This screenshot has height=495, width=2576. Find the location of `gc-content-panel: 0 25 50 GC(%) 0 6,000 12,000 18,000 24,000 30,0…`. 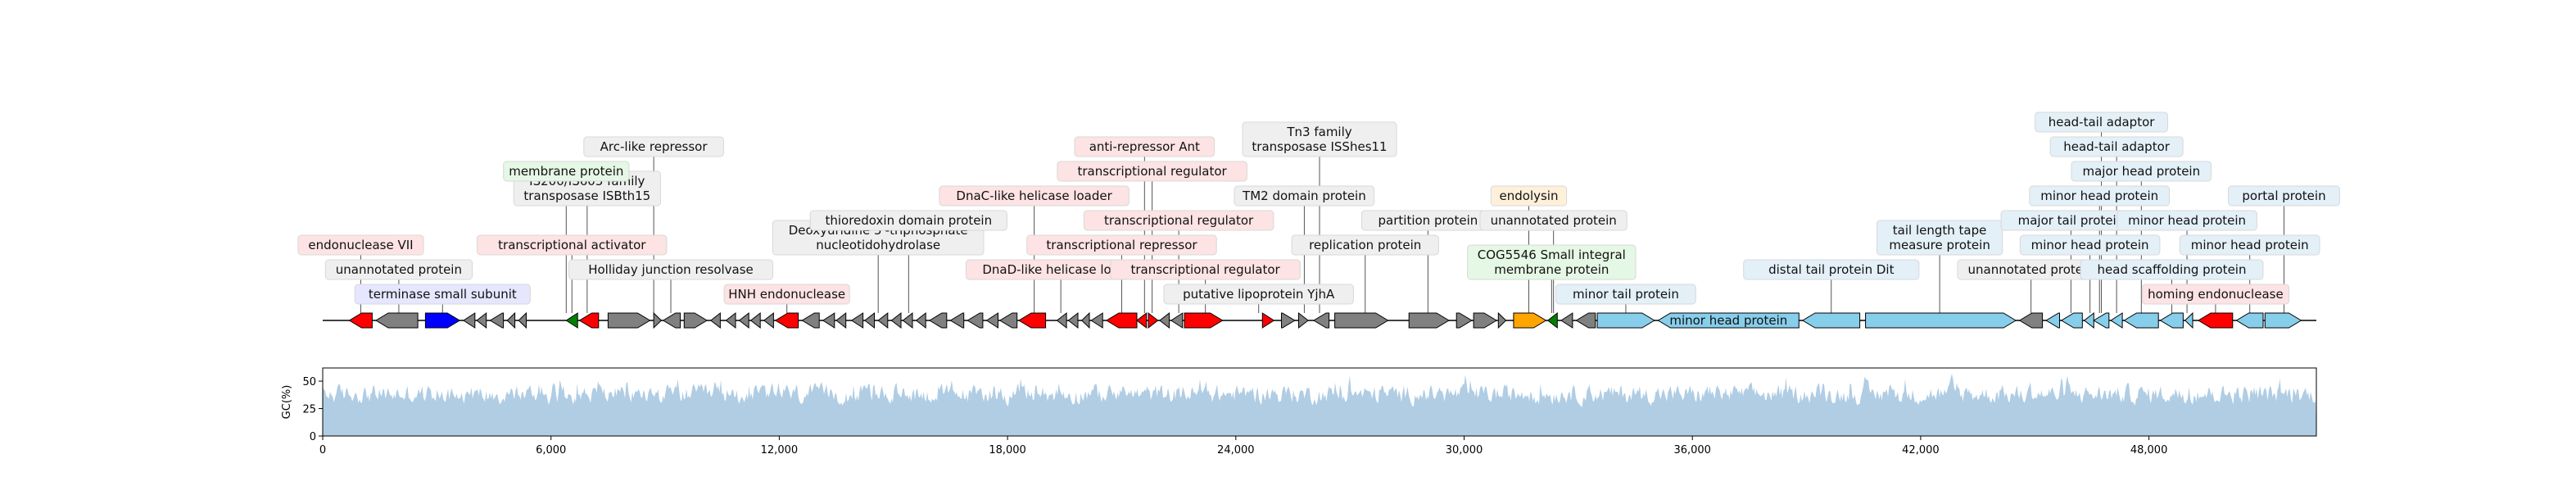

gc-content-panel: 0 25 50 GC(%) 0 6,000 12,000 18,000 24,000 30,0… is located at coordinates (1299, 412).